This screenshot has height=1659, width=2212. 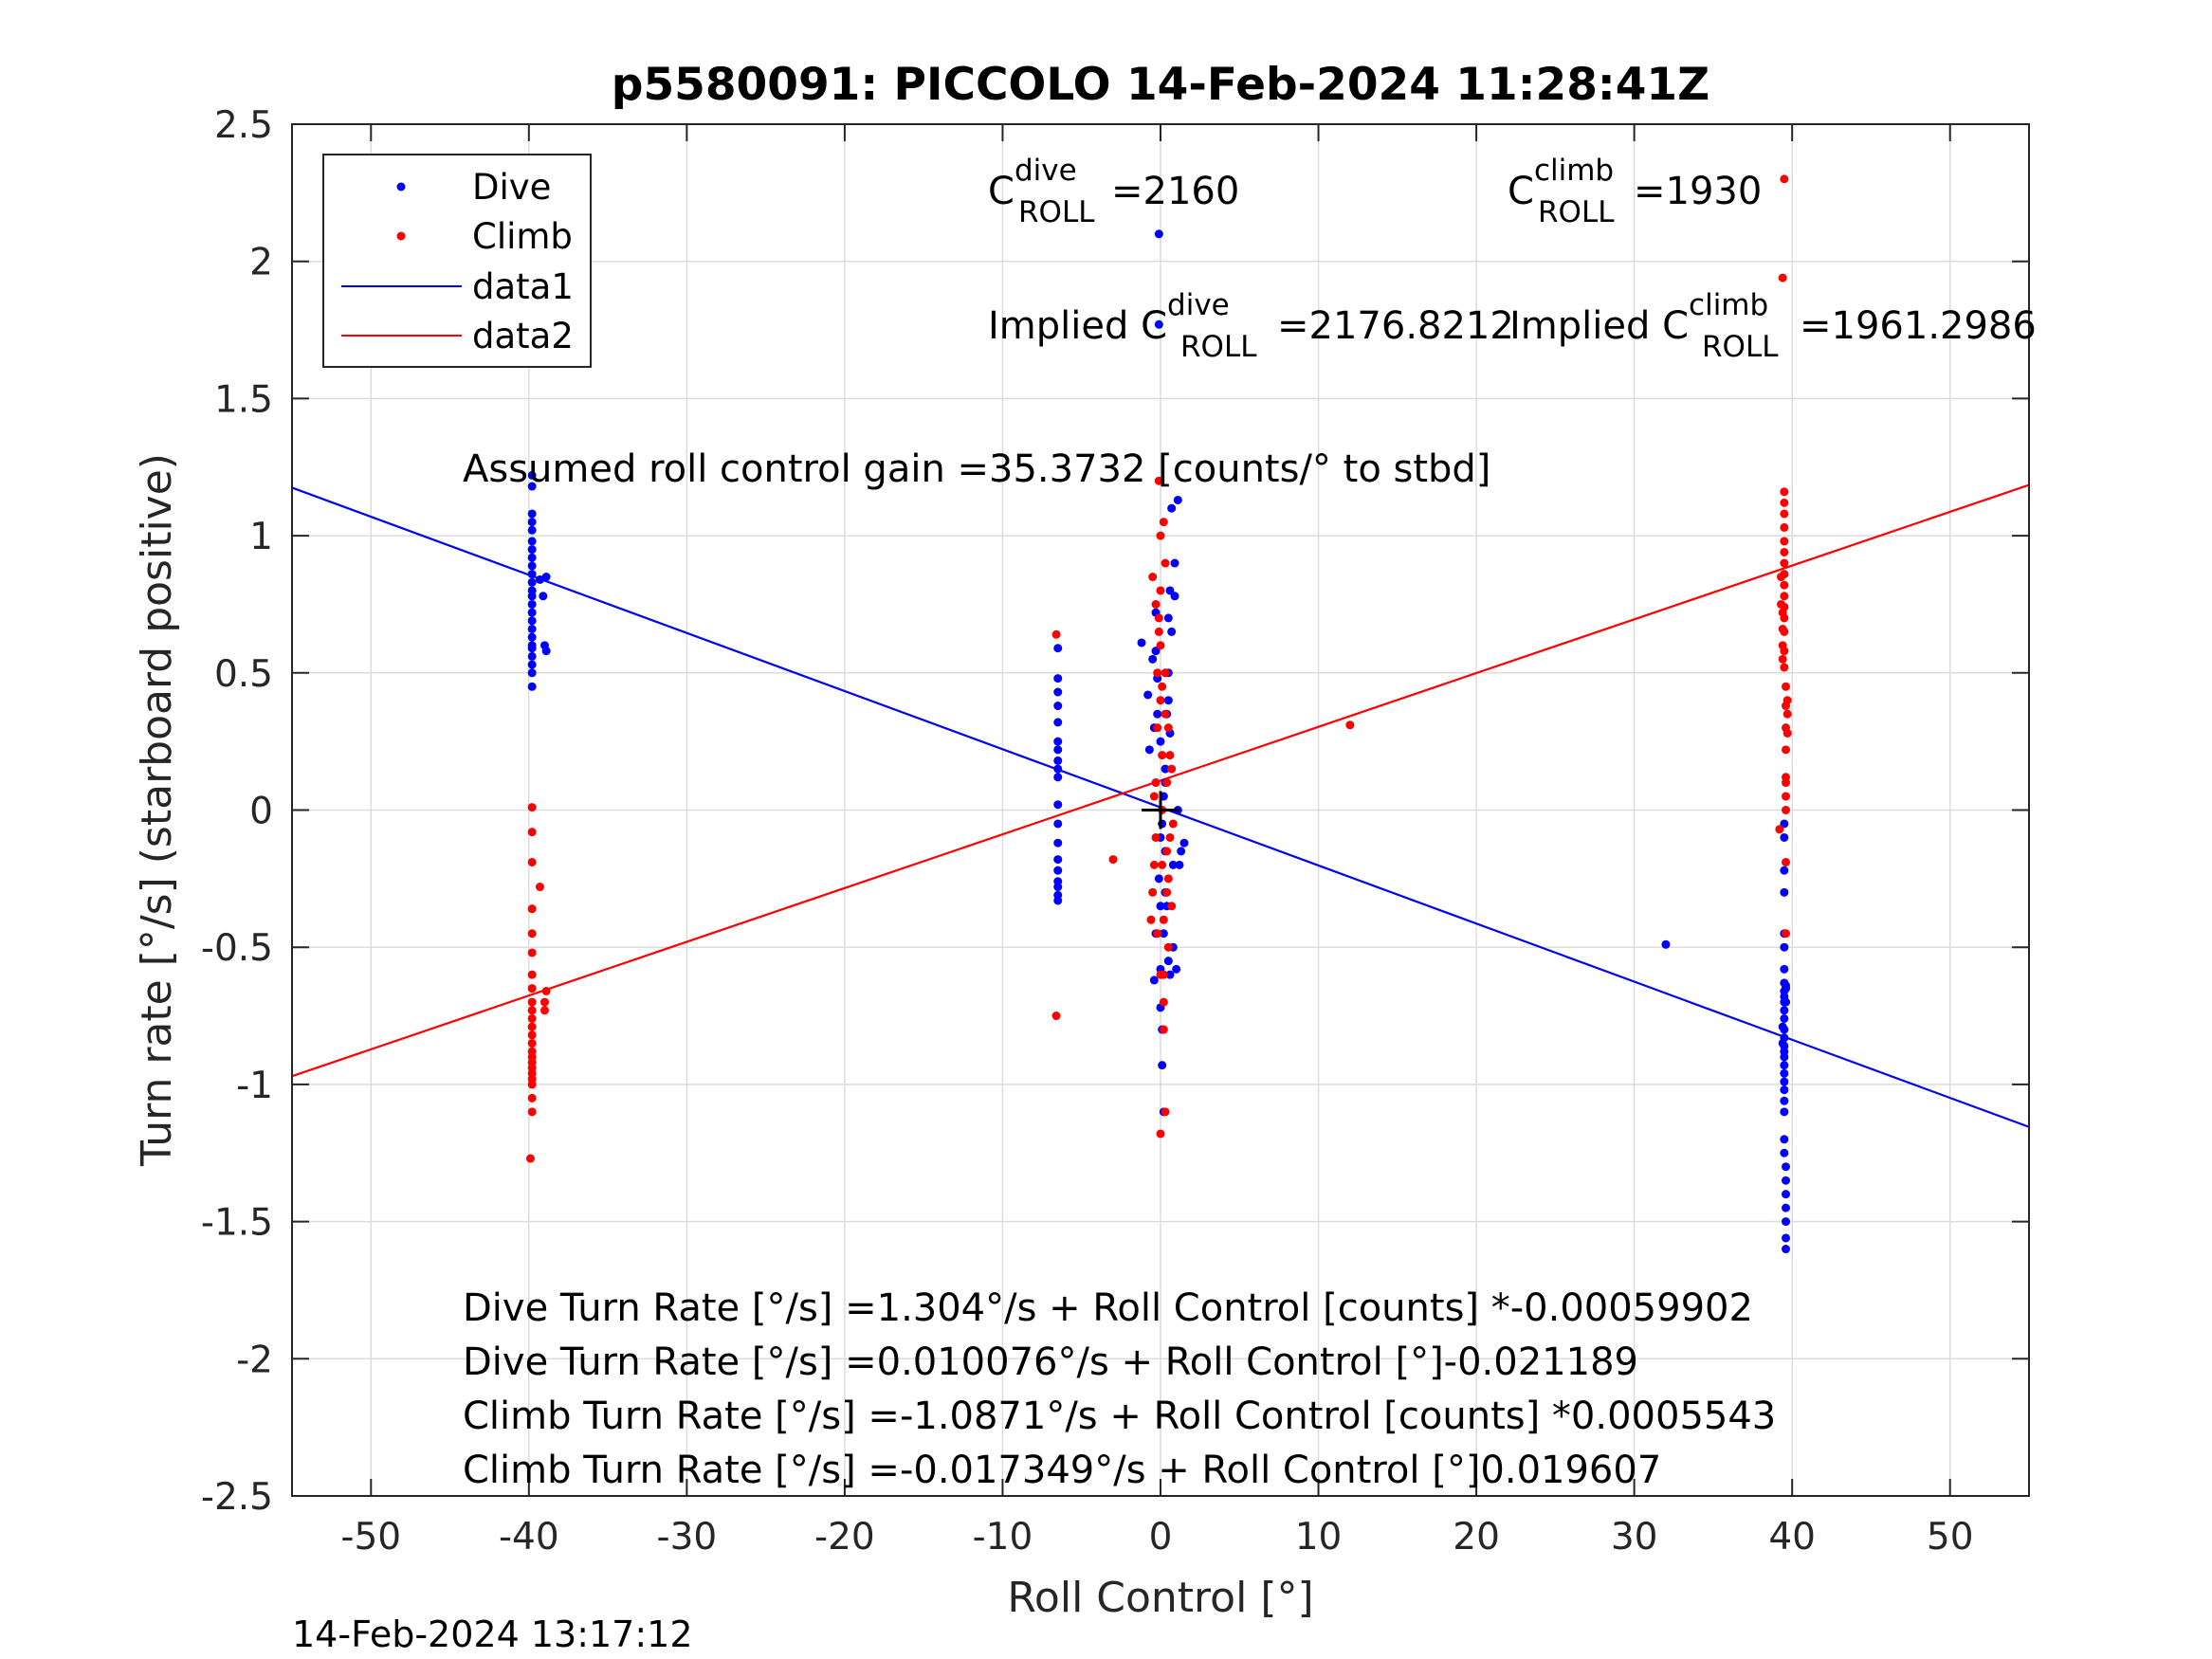 What do you see at coordinates (844, 1537) in the screenshot?
I see `x-tick-label: -20` at bounding box center [844, 1537].